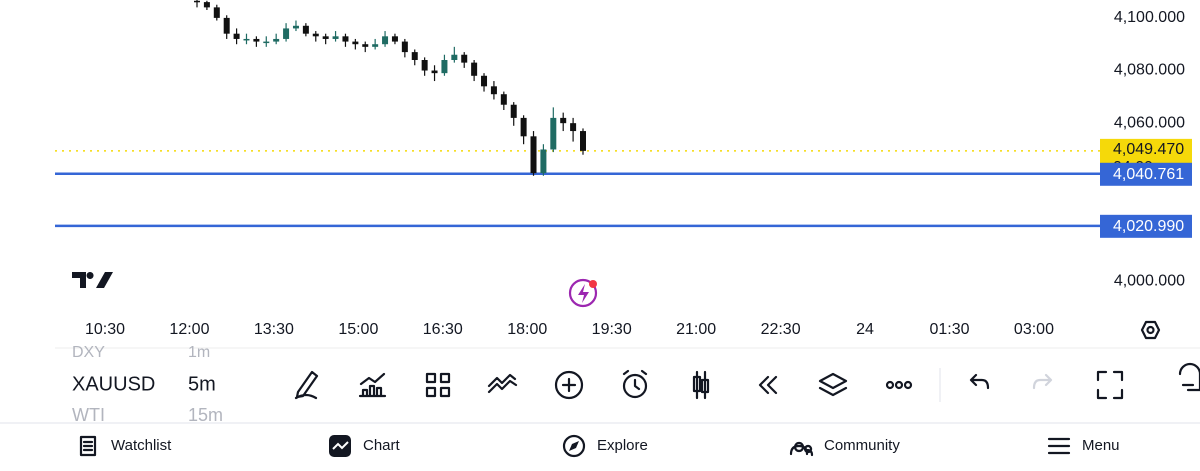 Image resolution: width=1200 pixels, height=471 pixels. I want to click on y-tick-label: 4,000.000, so click(1149, 280).